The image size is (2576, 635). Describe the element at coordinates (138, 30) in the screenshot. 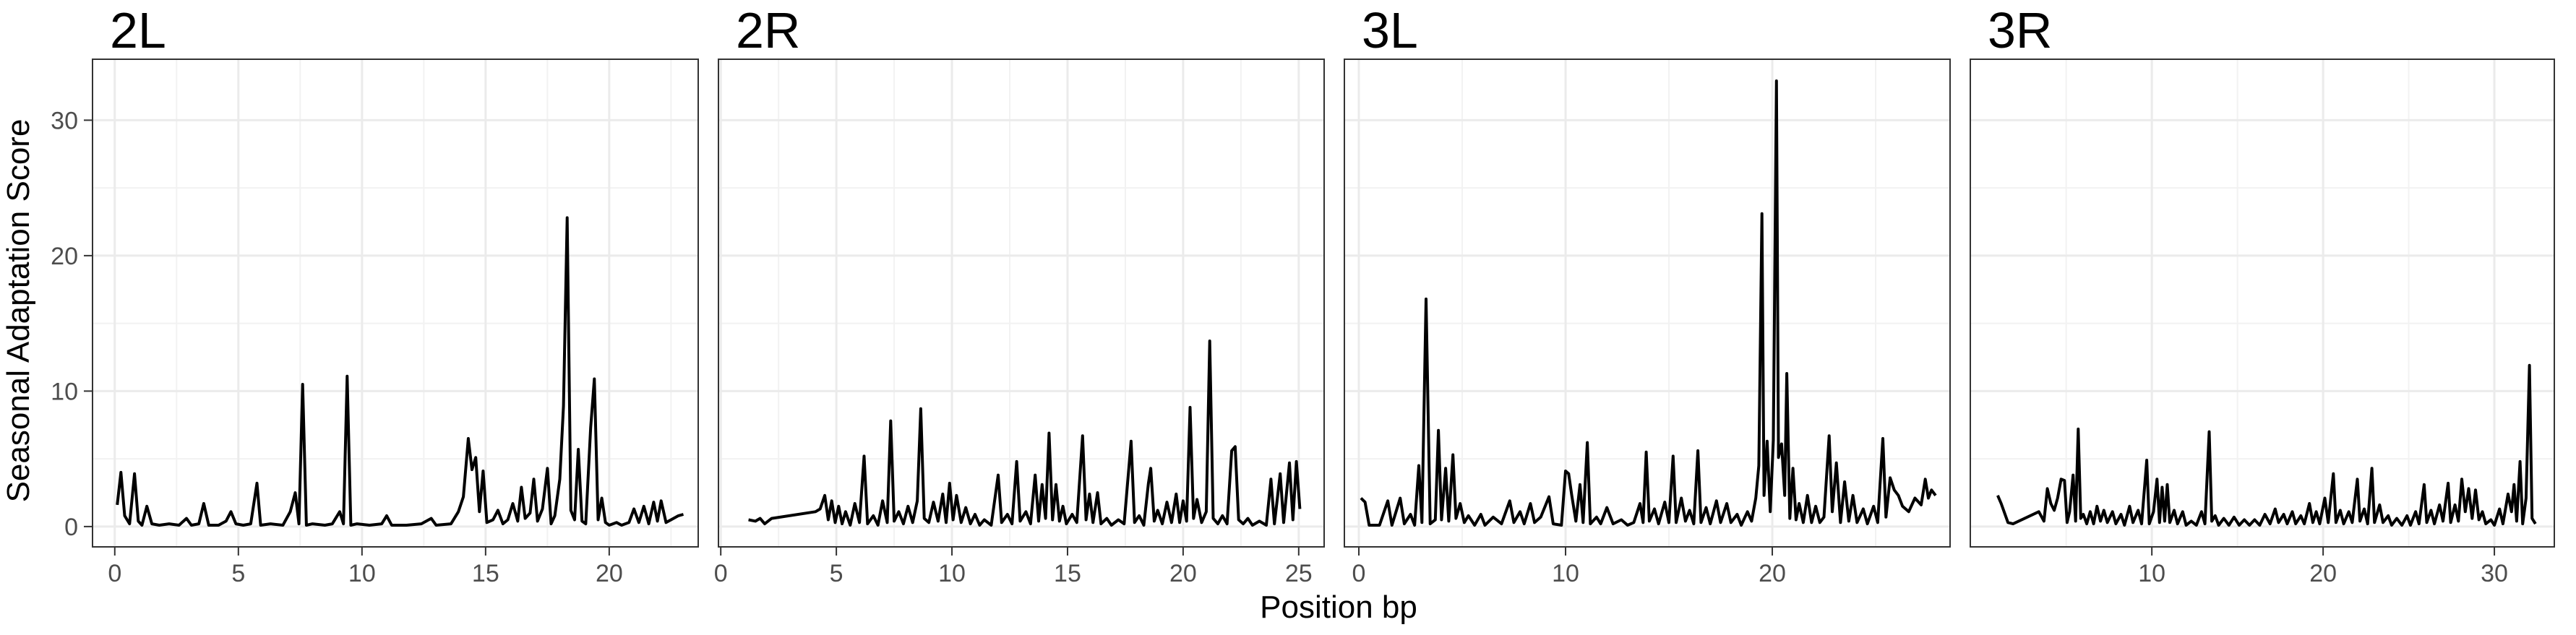

I see `facet-title: 2L` at that location.